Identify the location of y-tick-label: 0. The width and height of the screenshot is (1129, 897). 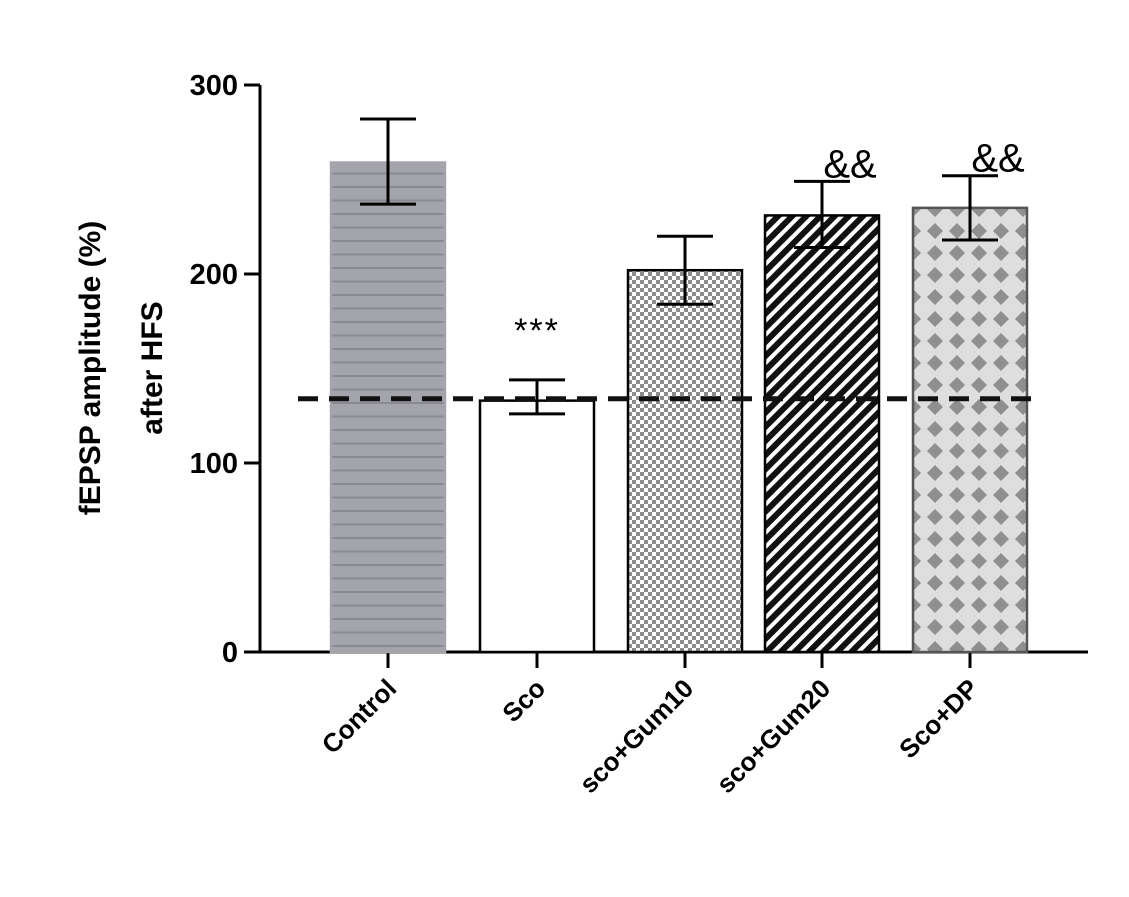
(230, 653).